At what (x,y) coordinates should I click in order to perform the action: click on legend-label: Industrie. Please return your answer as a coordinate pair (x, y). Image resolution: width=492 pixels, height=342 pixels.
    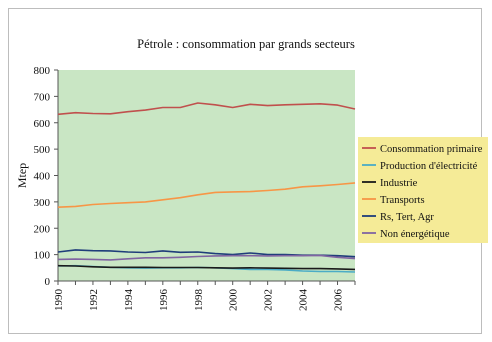
    Looking at the image, I should click on (399, 183).